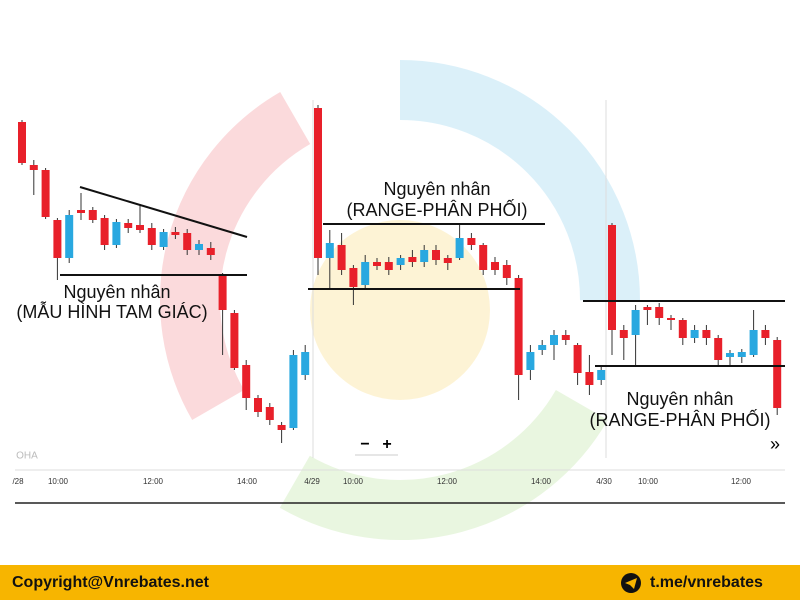 This screenshot has height=600, width=800. What do you see at coordinates (111, 311) in the screenshot?
I see `annotation-text: (MẪU HÌNH TAM GIÁC)` at bounding box center [111, 311].